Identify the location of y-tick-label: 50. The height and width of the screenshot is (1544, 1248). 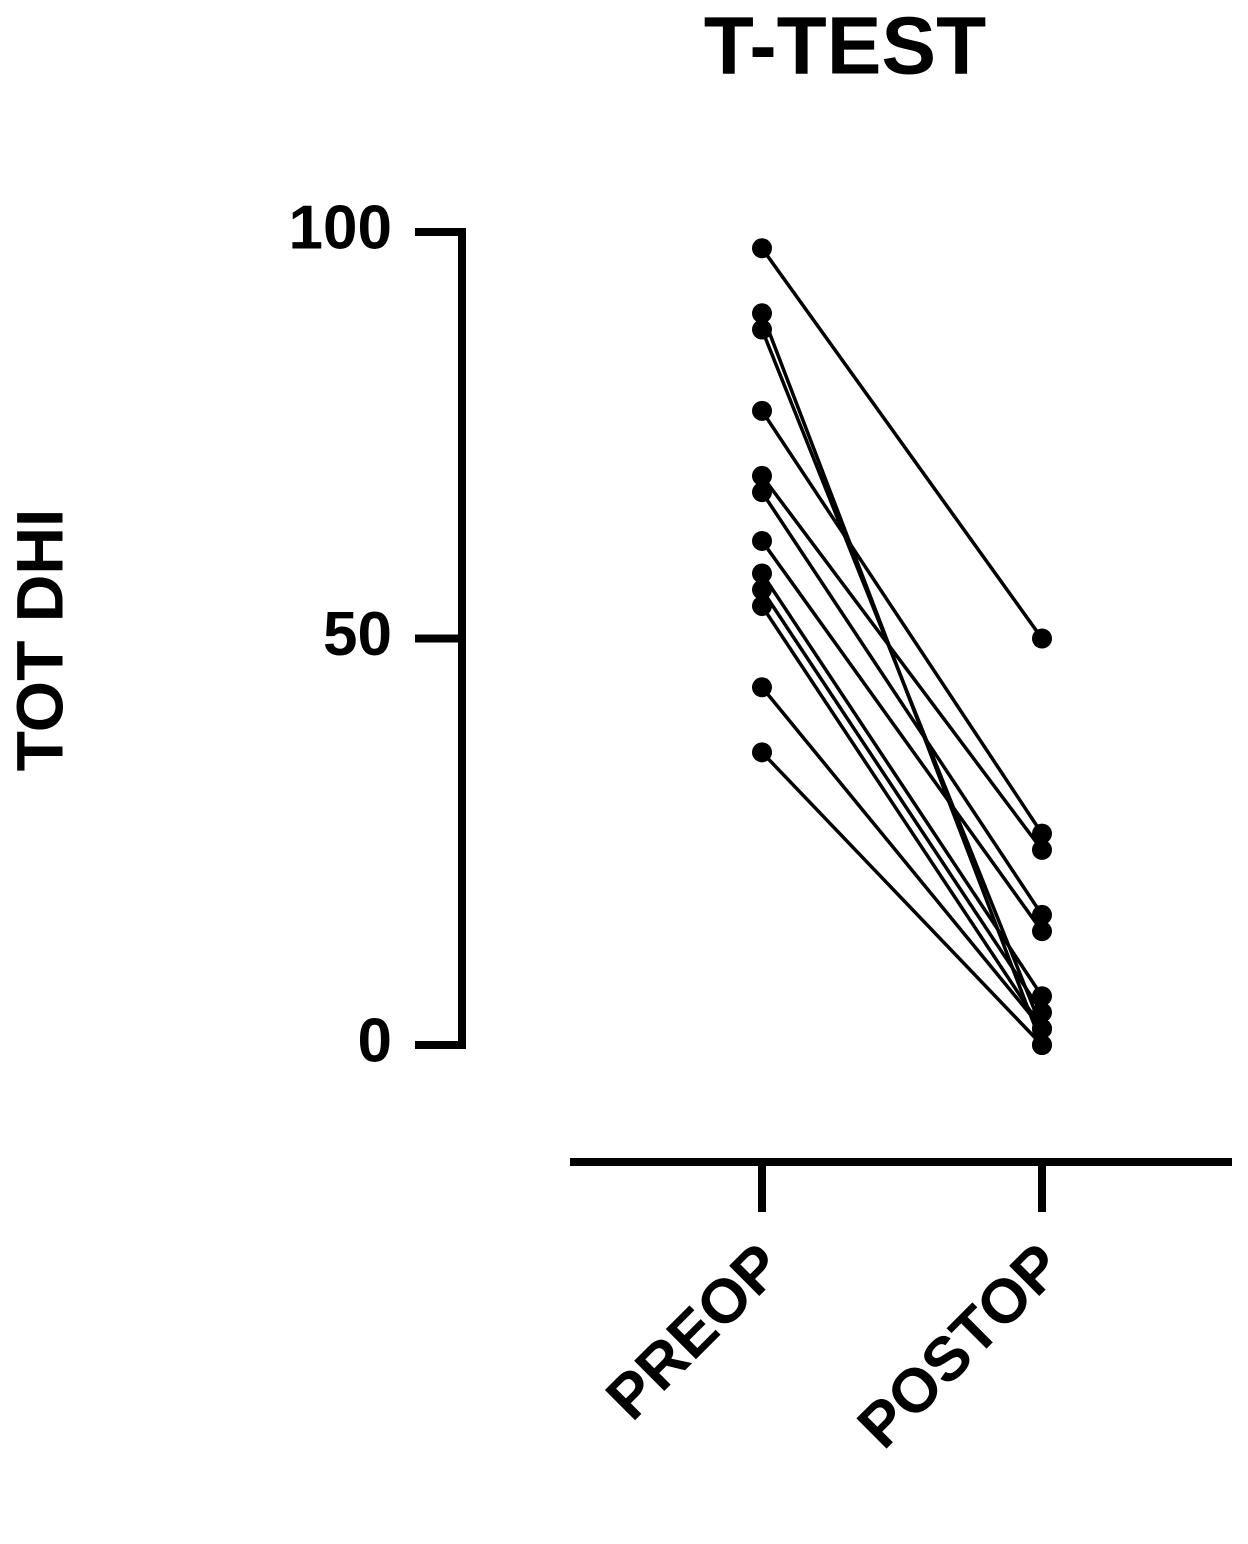
(357, 634).